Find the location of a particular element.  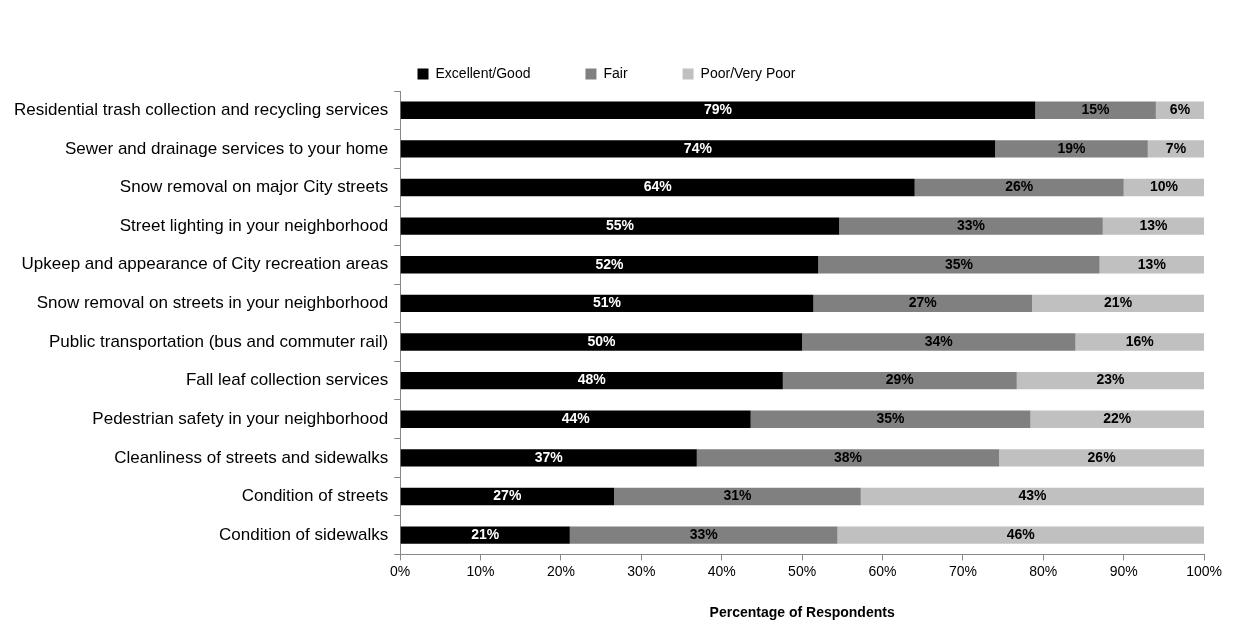

data-label: 44% is located at coordinates (576, 418).